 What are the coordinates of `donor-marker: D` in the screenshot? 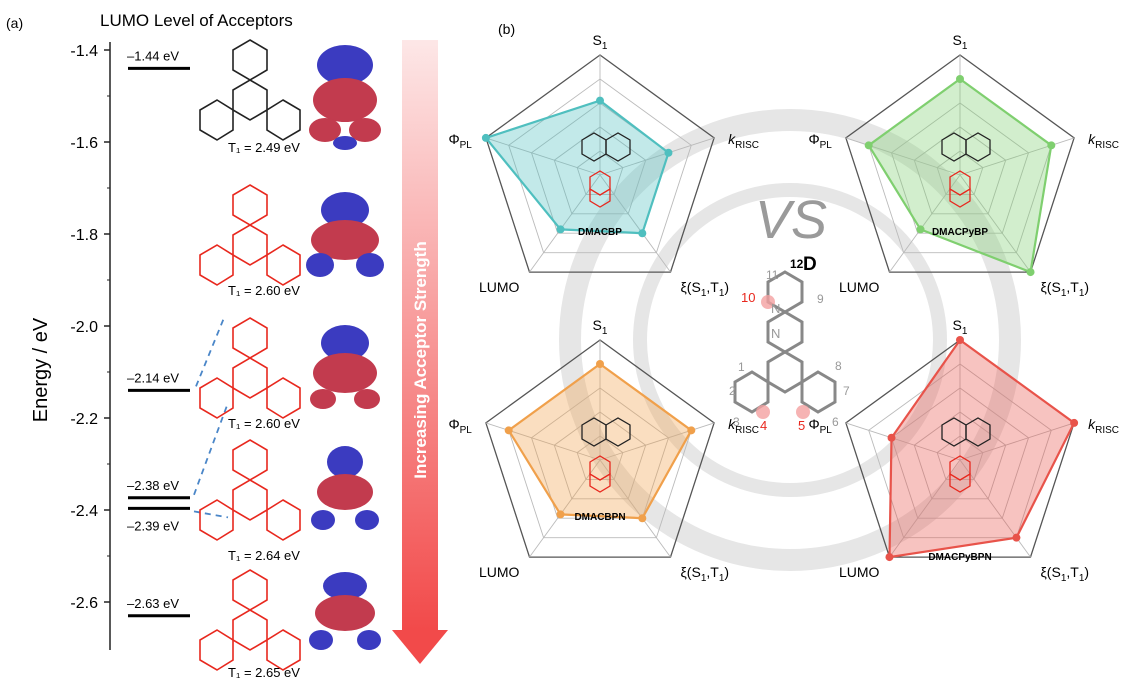 It's located at (810, 264).